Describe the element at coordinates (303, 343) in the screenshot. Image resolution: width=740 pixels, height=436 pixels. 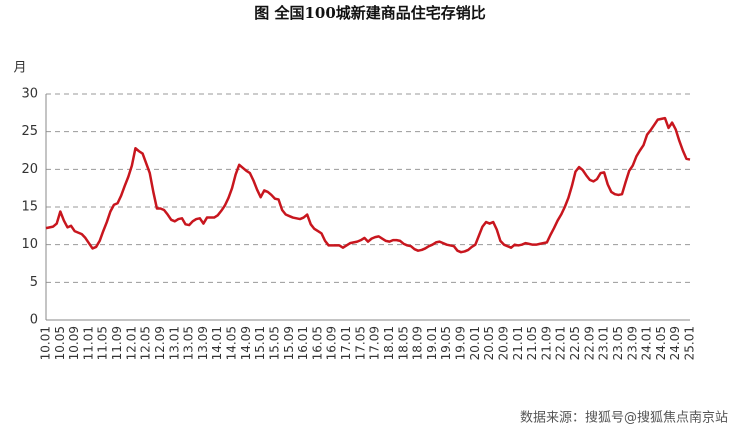
I see `x-tick-label: 16.01` at that location.